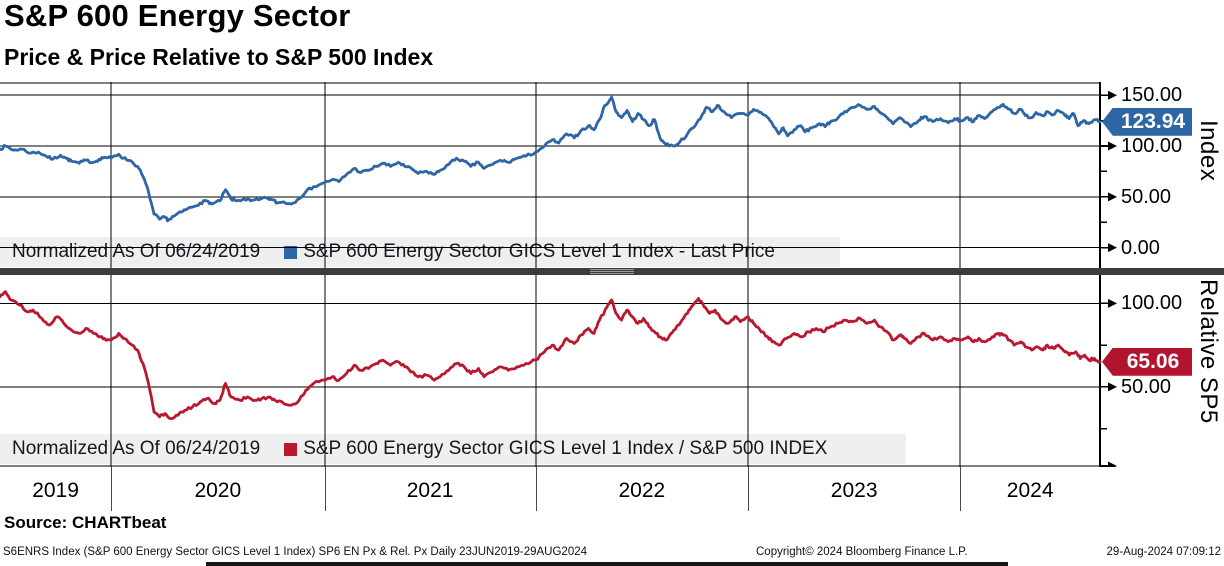  What do you see at coordinates (218, 490) in the screenshot?
I see `x-axis-year-label: 2020` at bounding box center [218, 490].